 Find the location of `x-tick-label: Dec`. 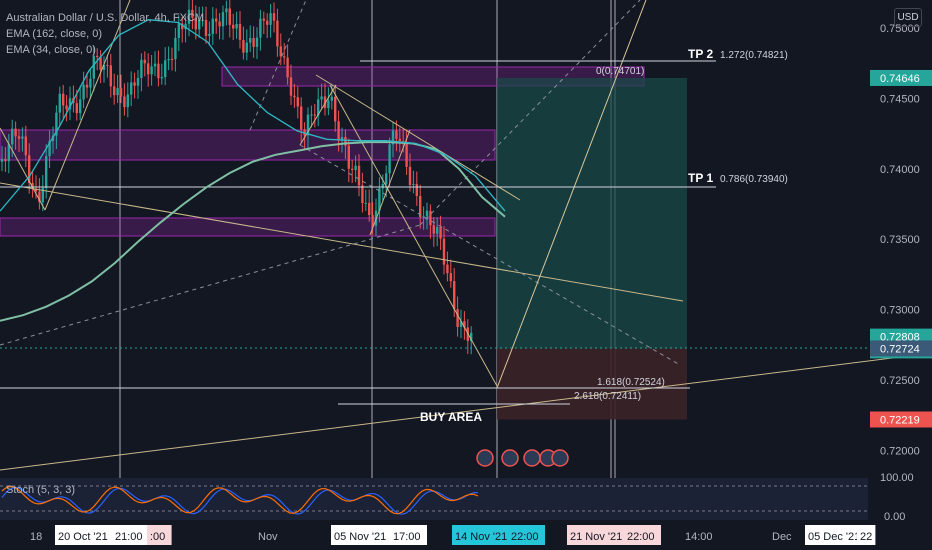

x-tick-label: Dec is located at coordinates (782, 537).